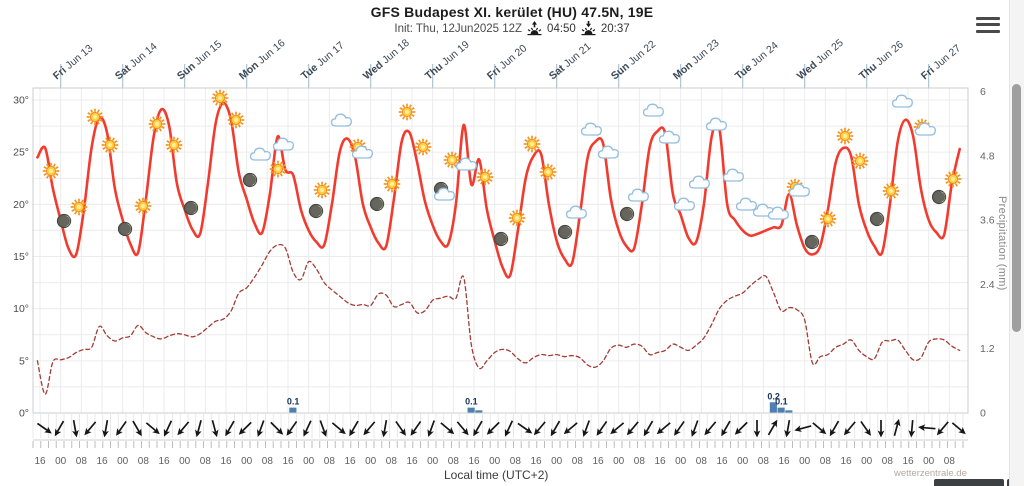 Image resolution: width=1024 pixels, height=486 pixels. Describe the element at coordinates (781, 402) in the screenshot. I see `precip-bar-label: 0.1` at that location.